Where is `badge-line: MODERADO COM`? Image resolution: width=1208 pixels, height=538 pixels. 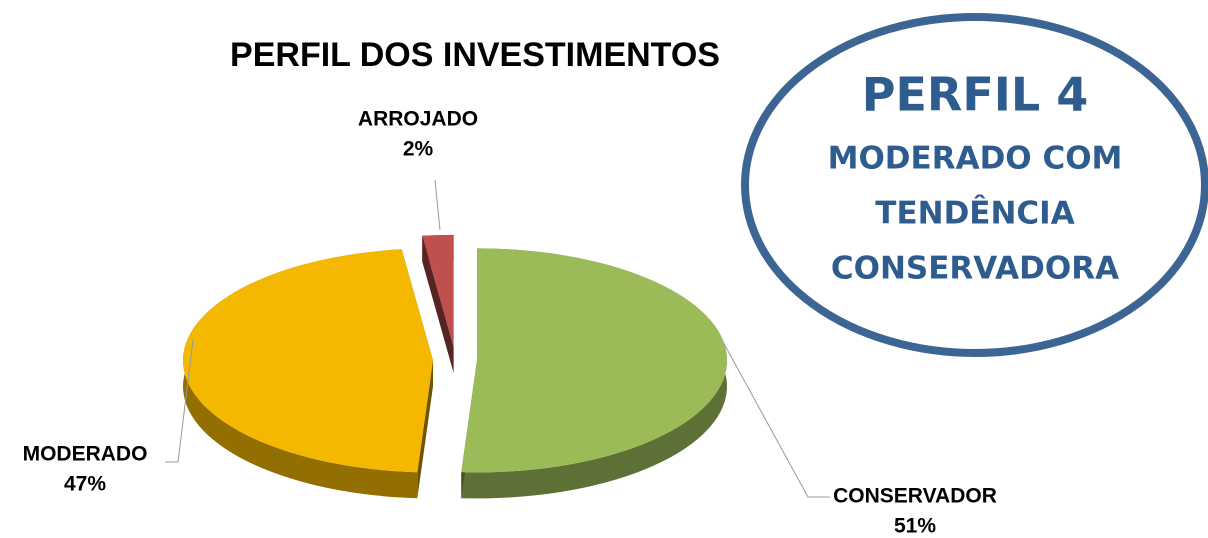
badge-line: MODERADO COM is located at coordinates (975, 159).